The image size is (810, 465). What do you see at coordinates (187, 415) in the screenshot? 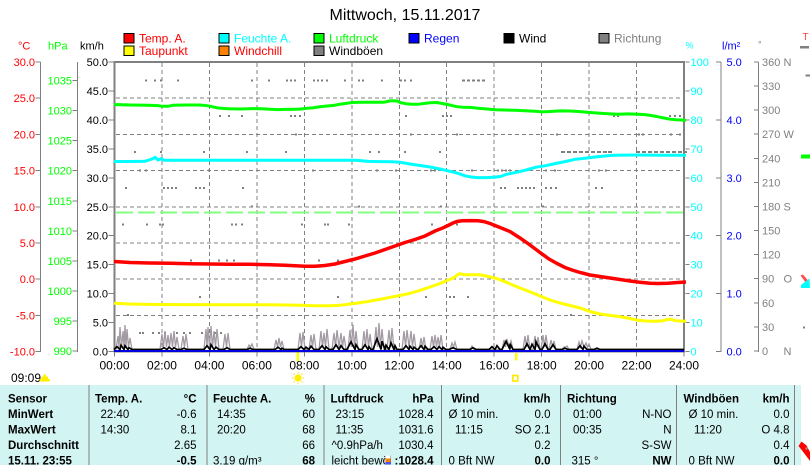
I see `svg-text: -0.6` at bounding box center [187, 415].